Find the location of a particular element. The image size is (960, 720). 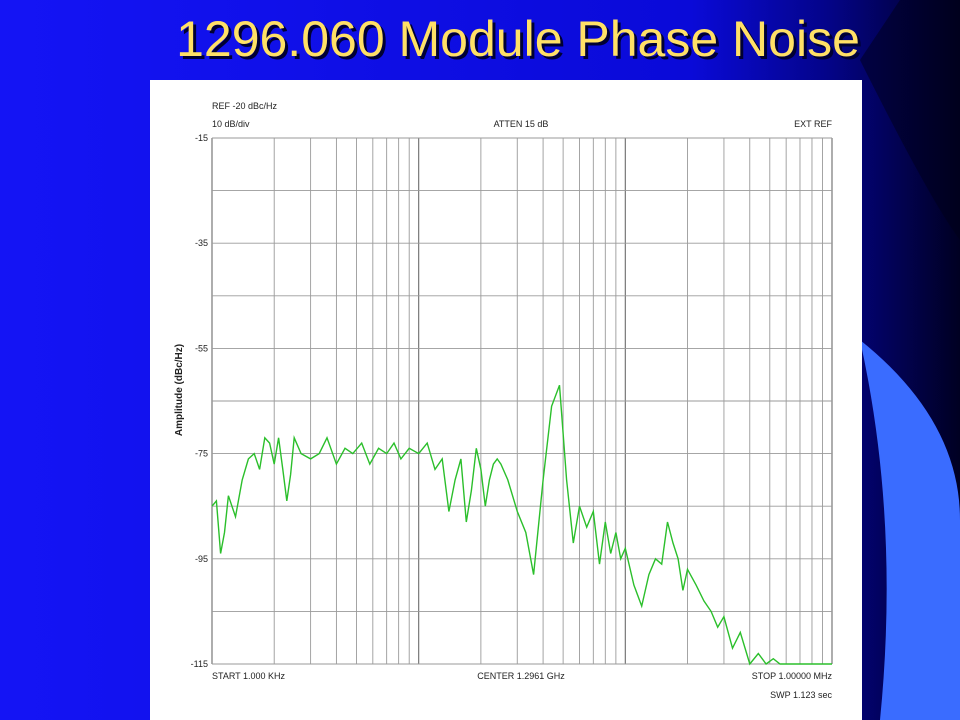

header-ext-ref-label: EXT REF is located at coordinates (813, 124).